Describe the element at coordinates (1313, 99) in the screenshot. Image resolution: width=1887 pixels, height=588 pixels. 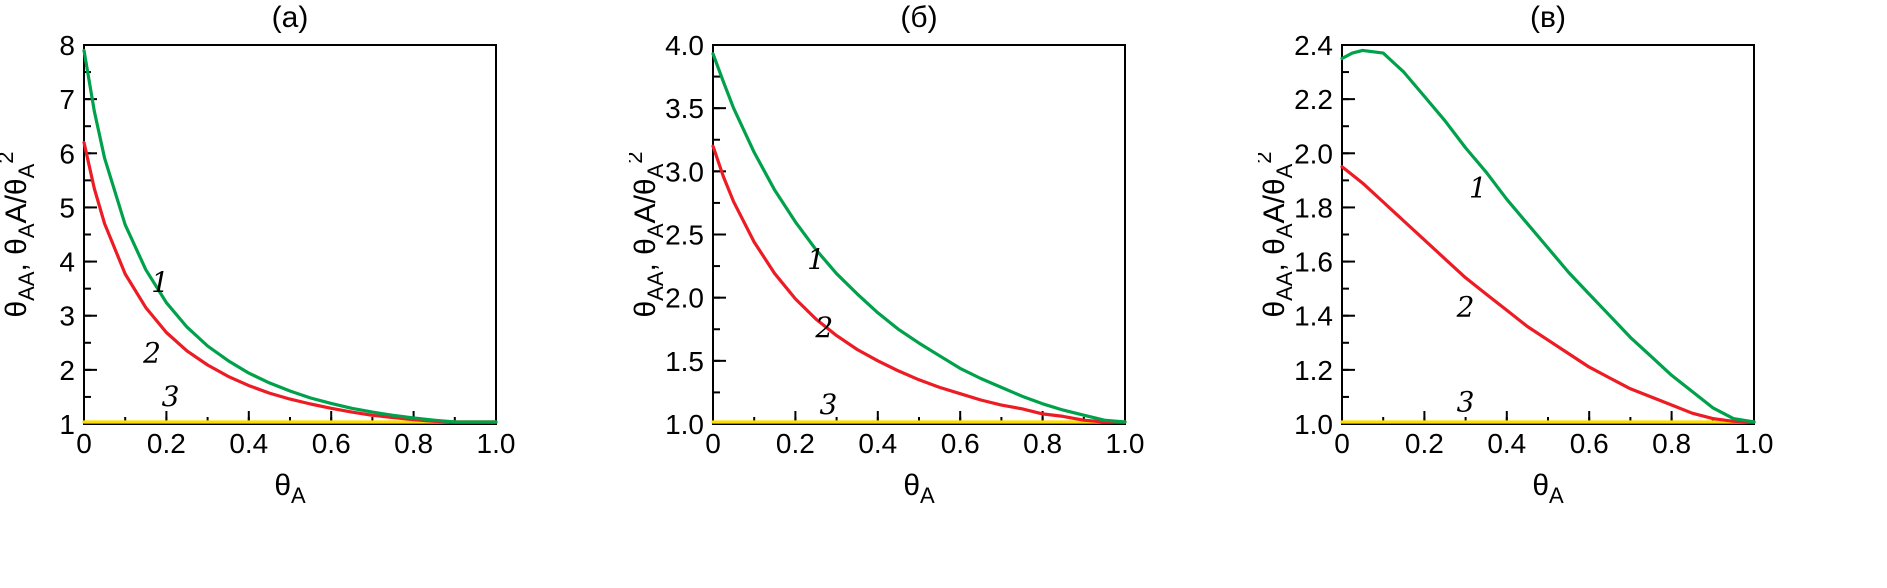
I see `y-tick-label: 2.2` at that location.